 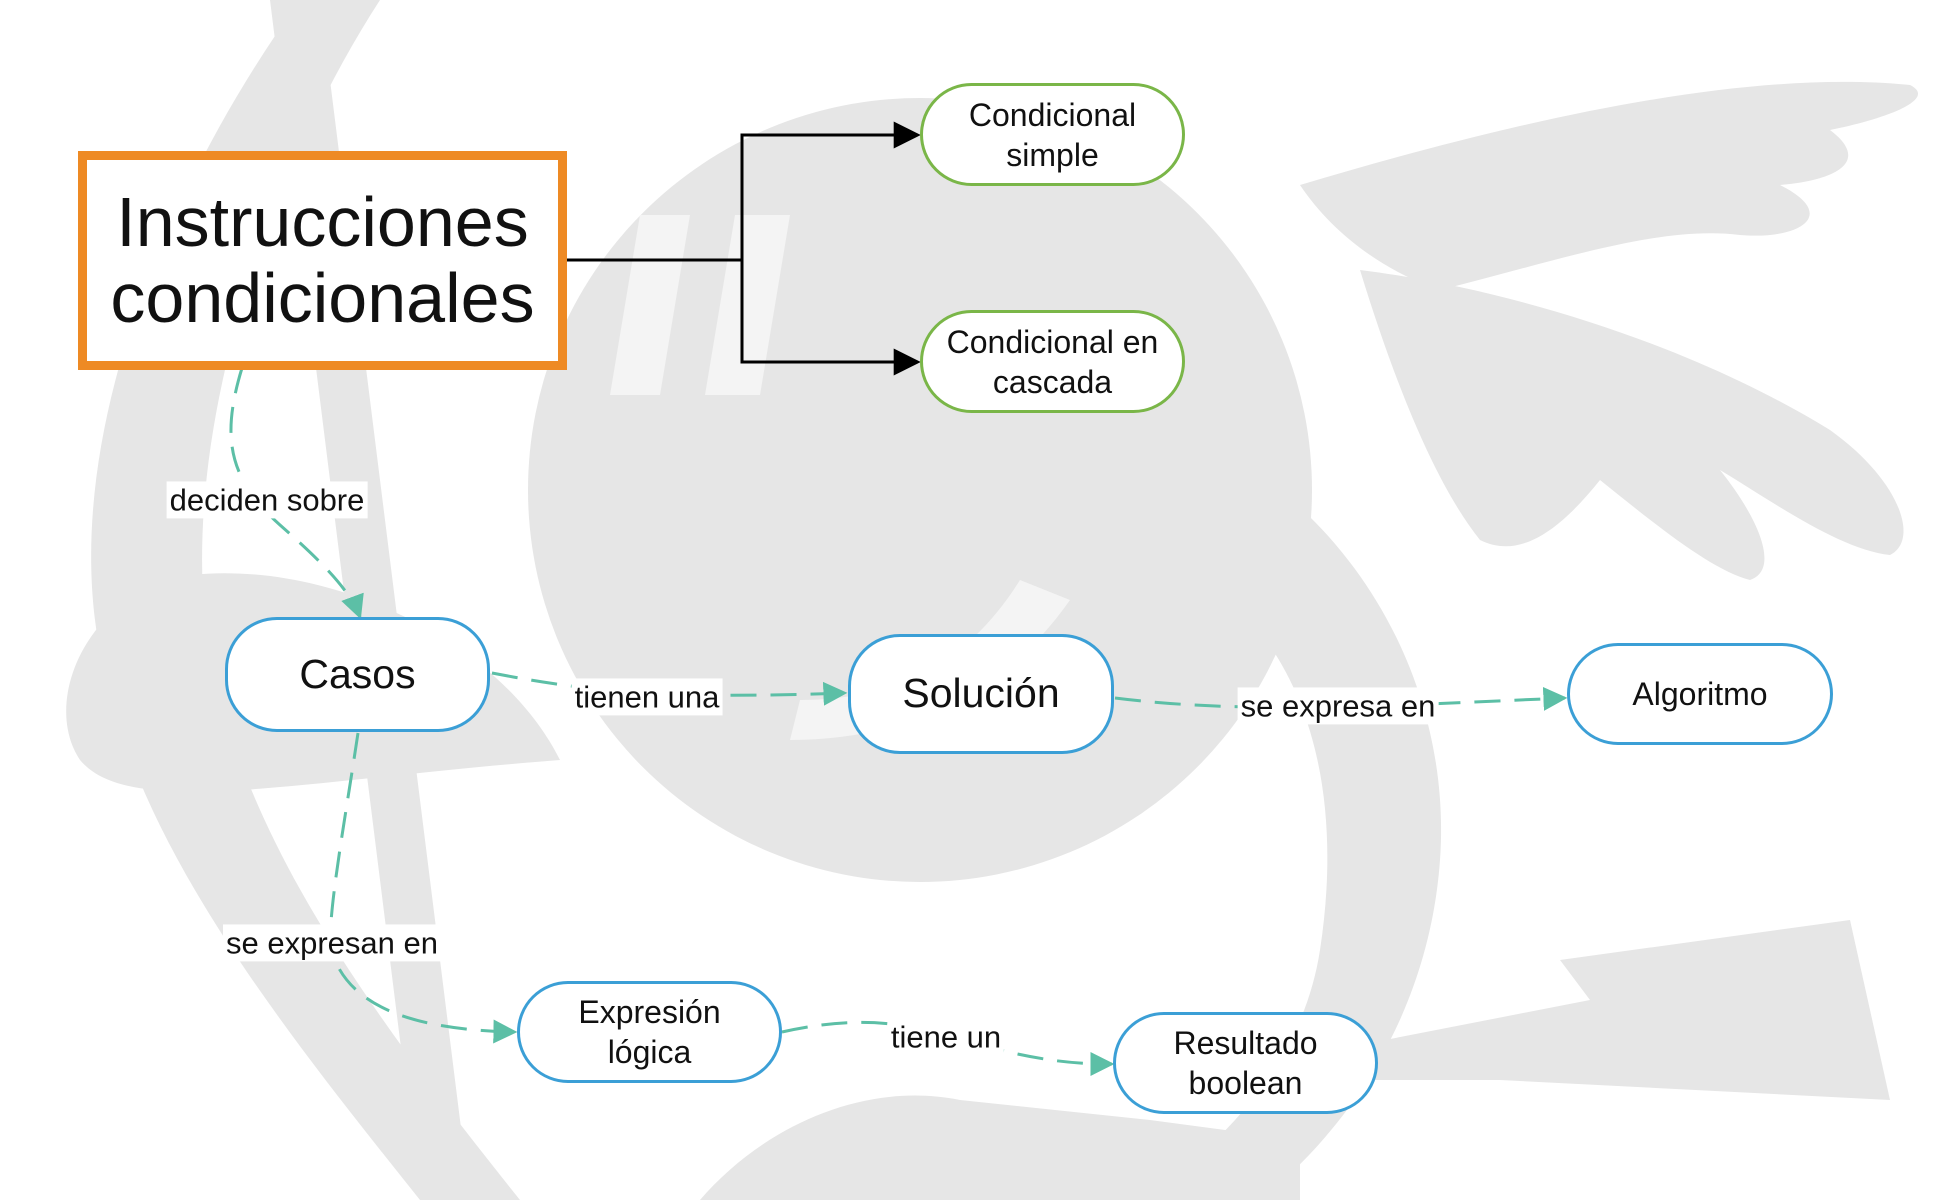 I want to click on node-label: Solución, so click(x=981, y=693).